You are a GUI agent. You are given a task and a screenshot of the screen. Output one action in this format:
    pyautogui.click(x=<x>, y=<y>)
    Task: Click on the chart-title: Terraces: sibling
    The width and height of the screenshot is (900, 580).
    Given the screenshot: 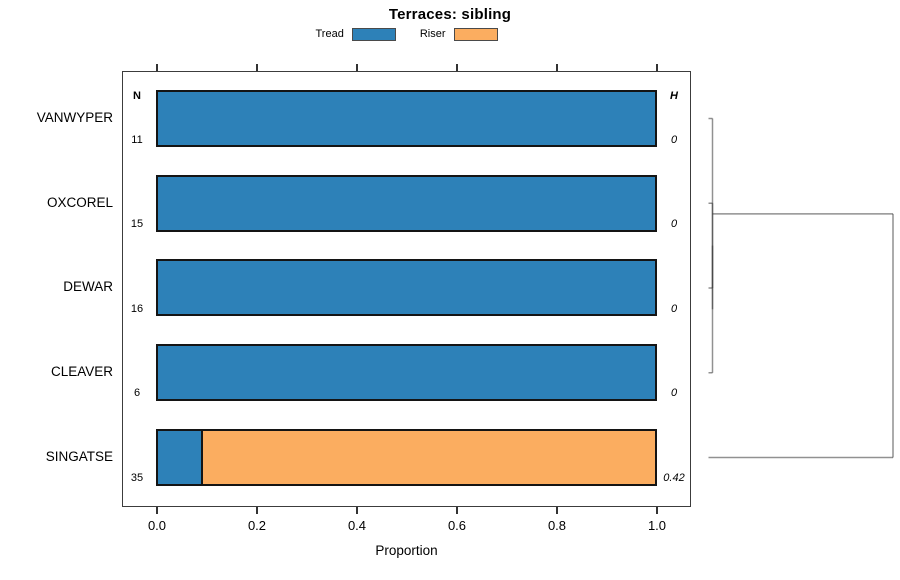 What is the action you would take?
    pyautogui.click(x=450, y=14)
    